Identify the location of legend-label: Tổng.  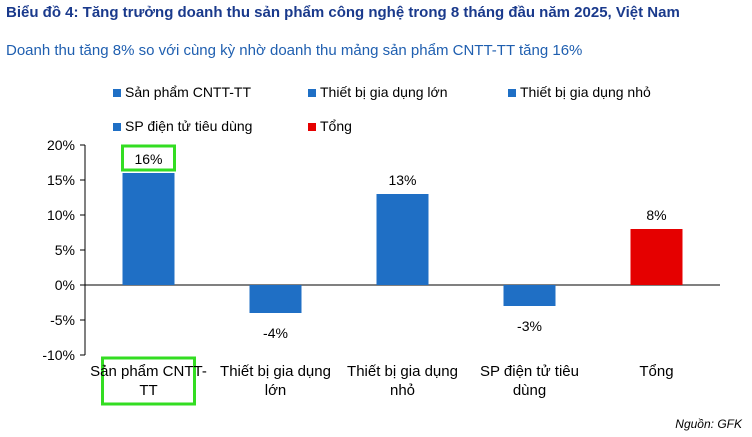
(336, 126).